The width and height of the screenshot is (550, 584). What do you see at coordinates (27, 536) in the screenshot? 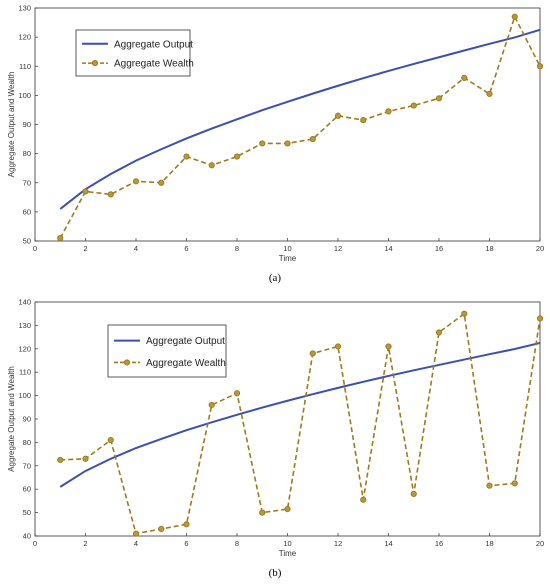
I see `y-tick-label: 40` at bounding box center [27, 536].